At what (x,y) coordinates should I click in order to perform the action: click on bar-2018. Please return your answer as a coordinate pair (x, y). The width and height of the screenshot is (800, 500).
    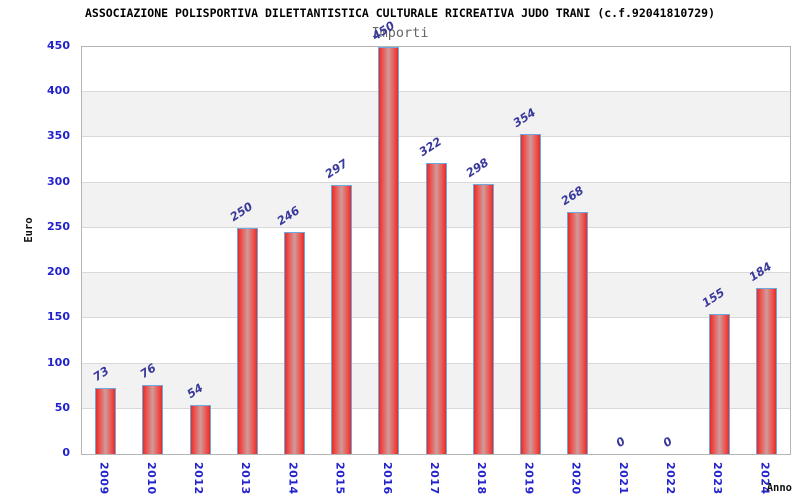
    Looking at the image, I should click on (483, 319).